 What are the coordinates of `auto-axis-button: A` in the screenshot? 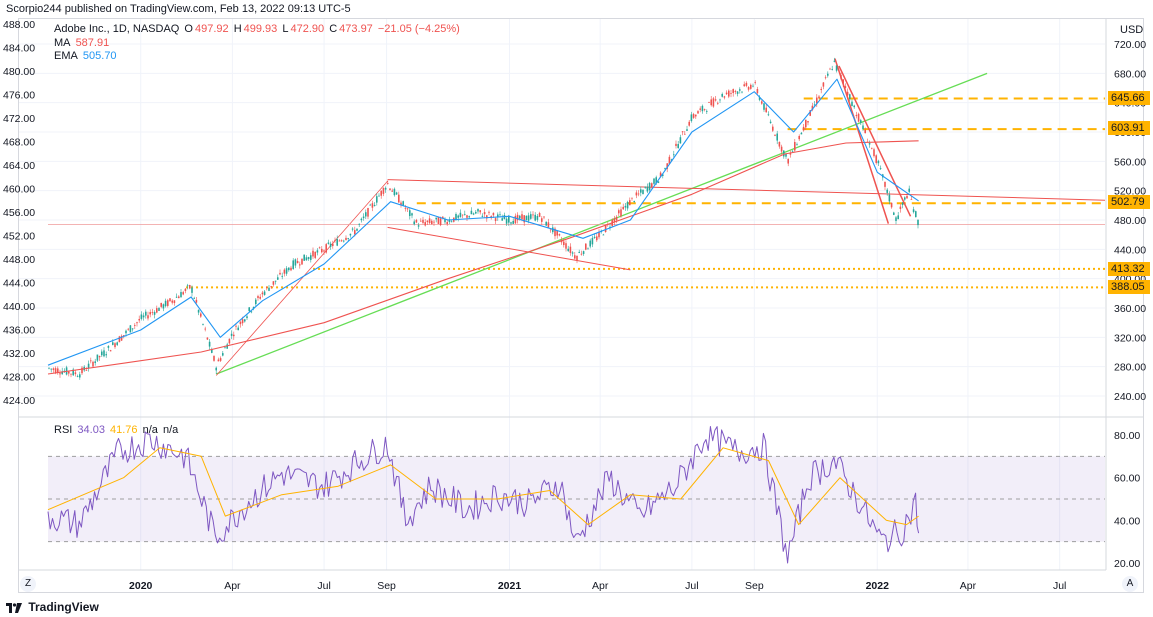 It's located at (1130, 584).